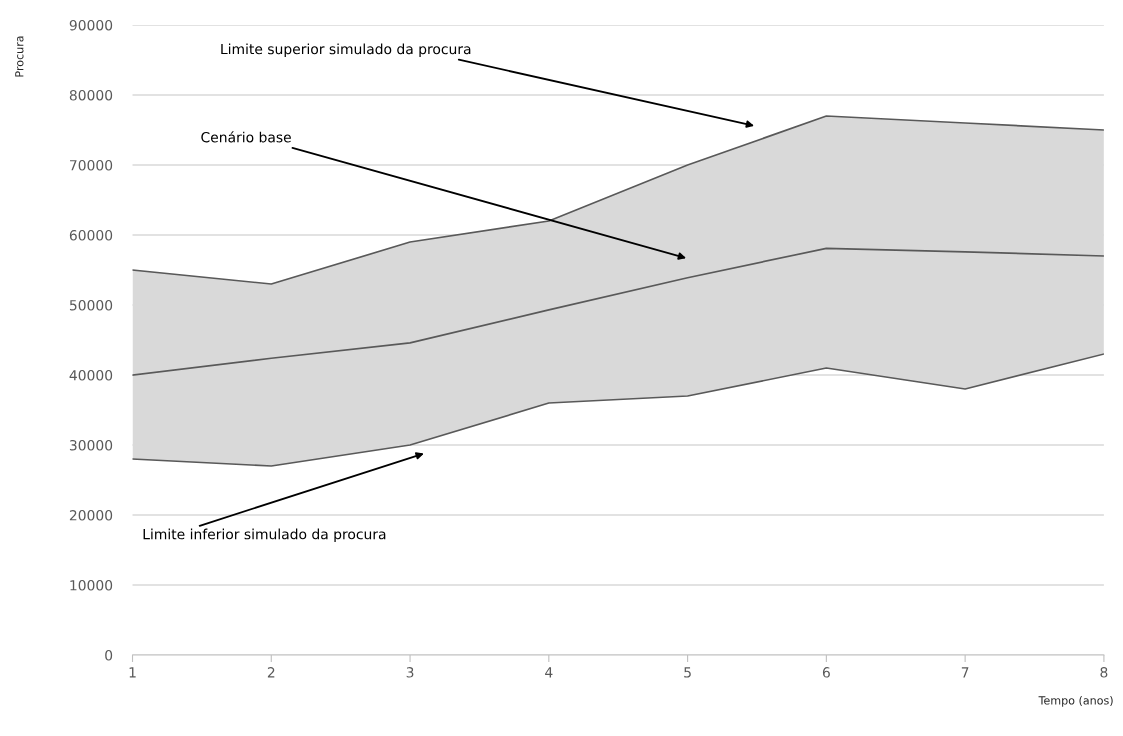  Describe the element at coordinates (410, 672) in the screenshot. I see `x-tick-label: 3` at that location.